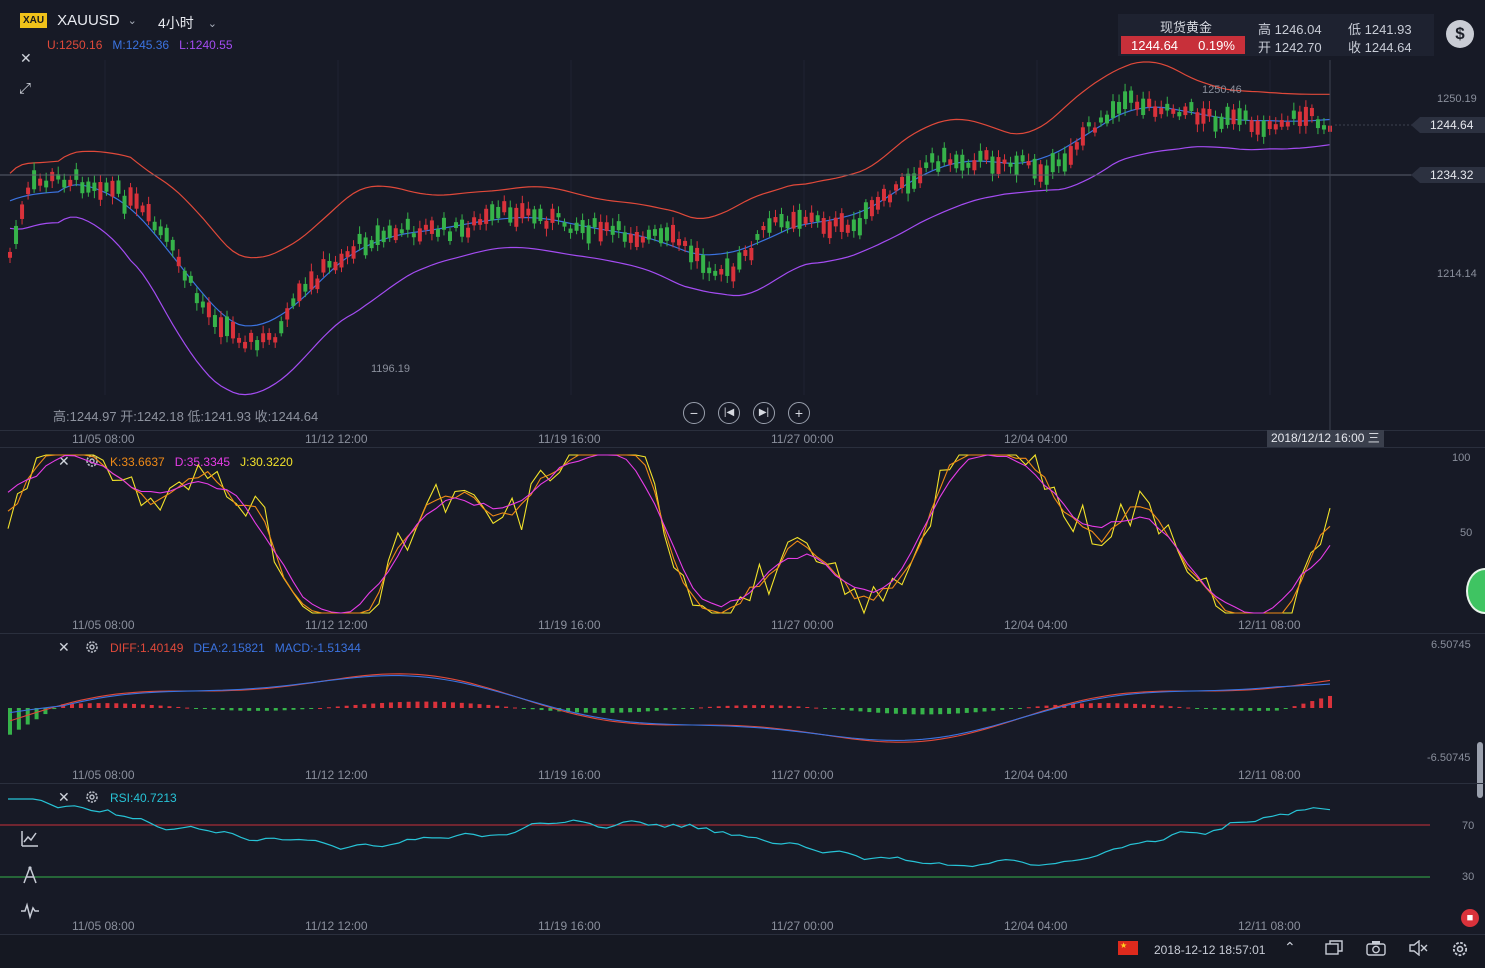 The width and height of the screenshot is (1485, 968). Describe the element at coordinates (1183, 45) in the screenshot. I see `quote-price-badge: 1244.64 0.19%` at that location.